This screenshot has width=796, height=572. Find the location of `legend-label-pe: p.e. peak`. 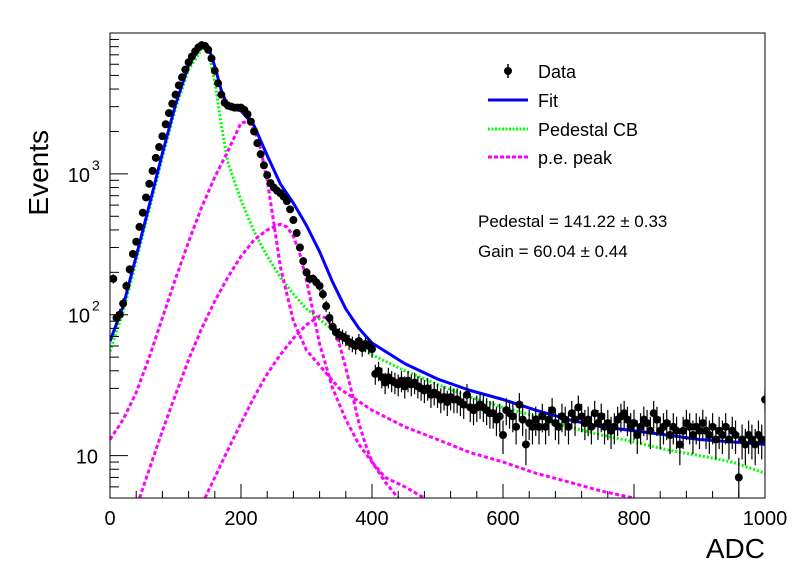

legend-label-pe: p.e. peak is located at coordinates (575, 158).